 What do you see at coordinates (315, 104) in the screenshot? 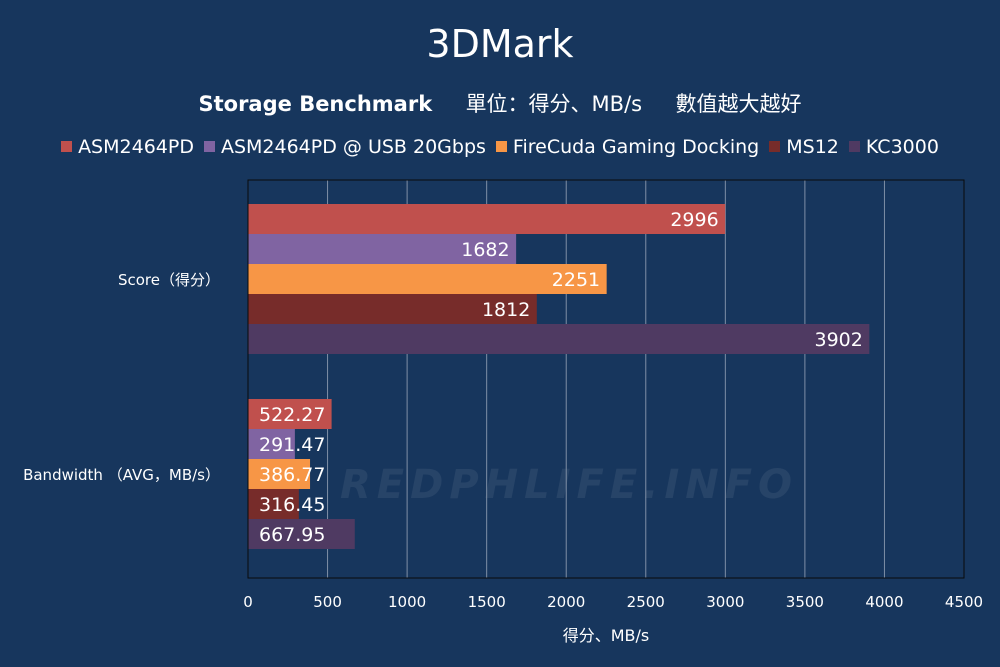
I see `subtitle-main: Storage Benchmark` at bounding box center [315, 104].